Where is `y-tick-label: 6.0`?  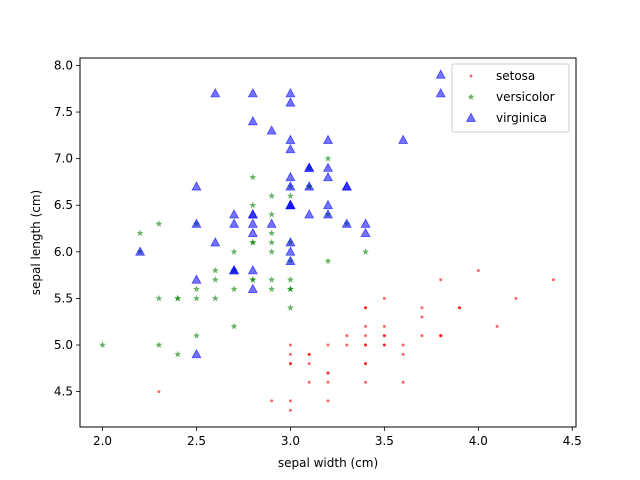 y-tick-label: 6.0 is located at coordinates (63, 252).